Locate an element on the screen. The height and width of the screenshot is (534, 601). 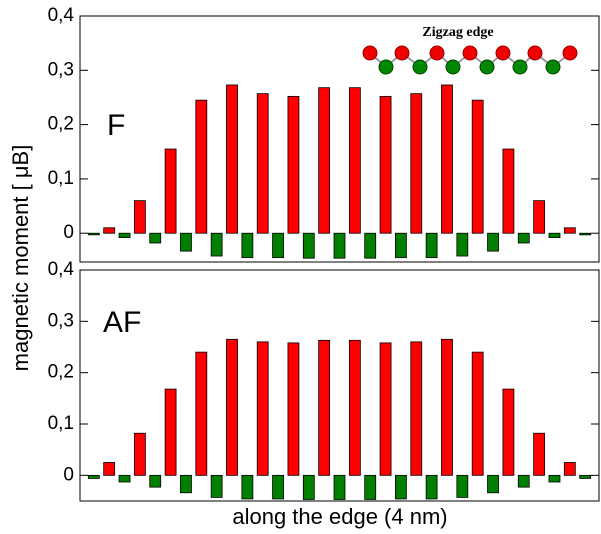
inset-label: Zigzag edge is located at coordinates (457, 32).